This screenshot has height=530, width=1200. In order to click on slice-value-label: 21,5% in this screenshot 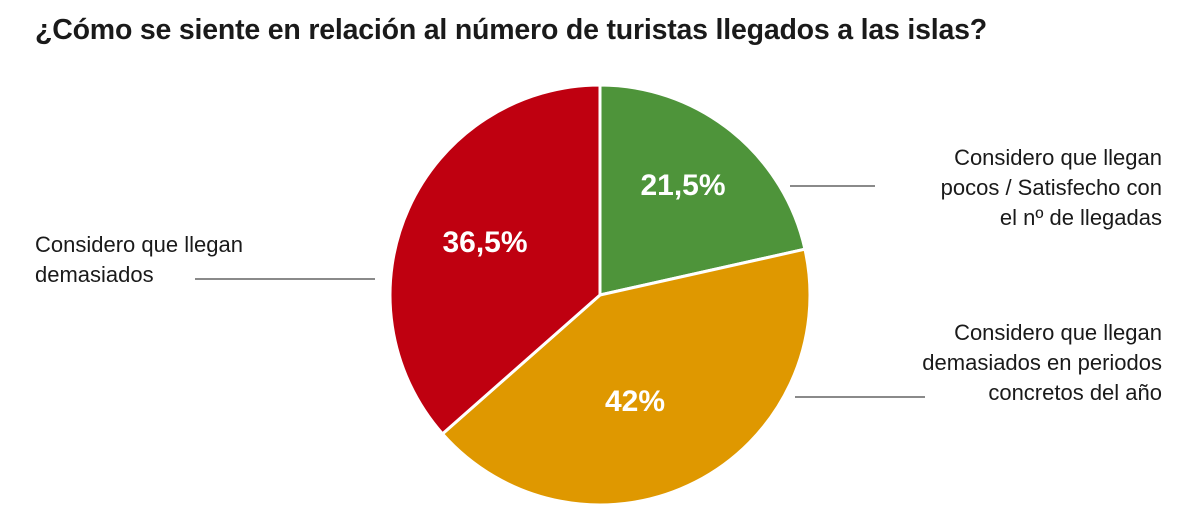, I will do `click(682, 185)`.